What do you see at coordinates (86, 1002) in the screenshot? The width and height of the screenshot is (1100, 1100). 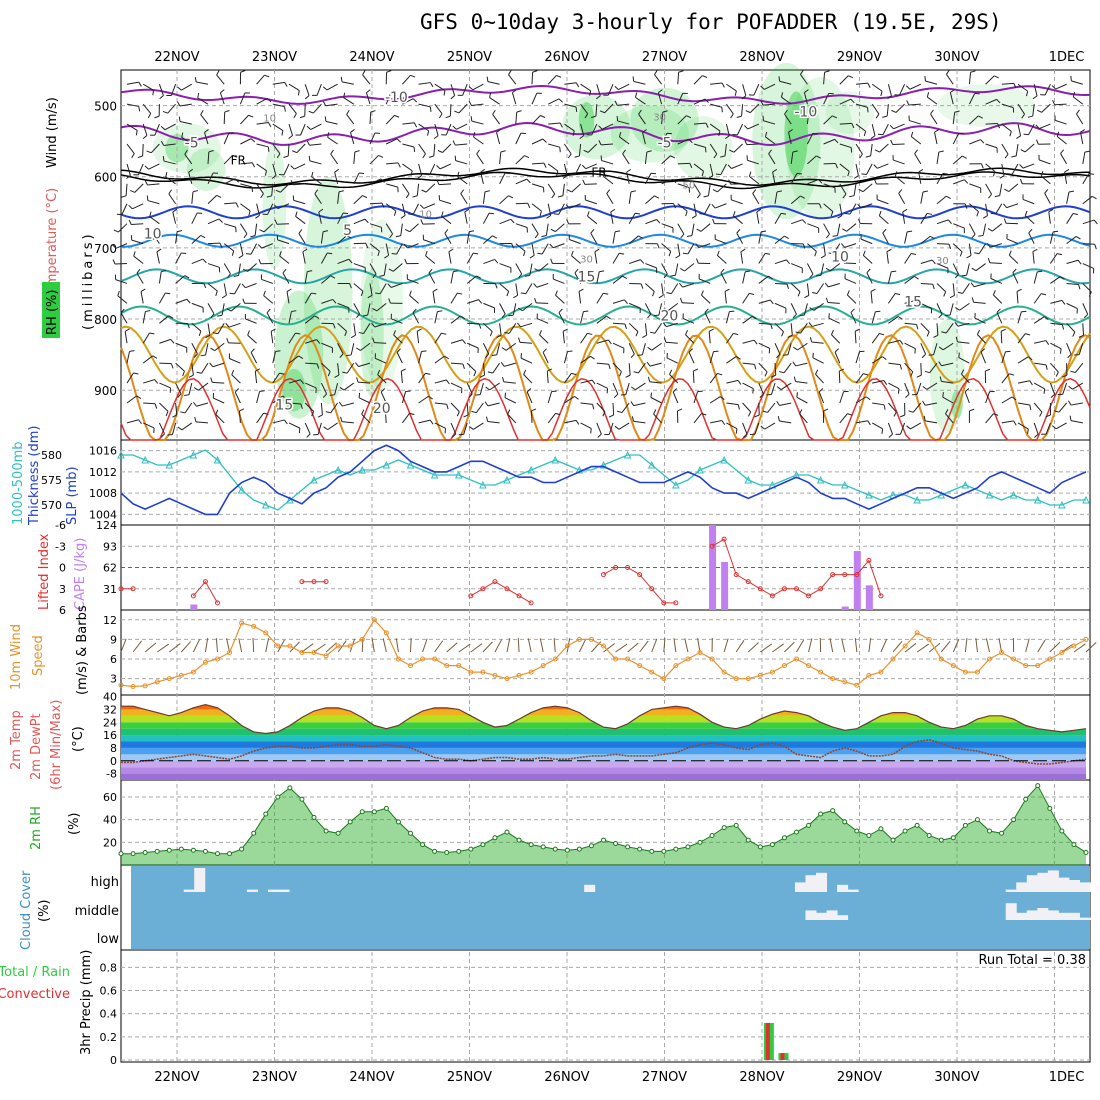 I see `precip-axis-group: 3hr Precip (mm)` at bounding box center [86, 1002].